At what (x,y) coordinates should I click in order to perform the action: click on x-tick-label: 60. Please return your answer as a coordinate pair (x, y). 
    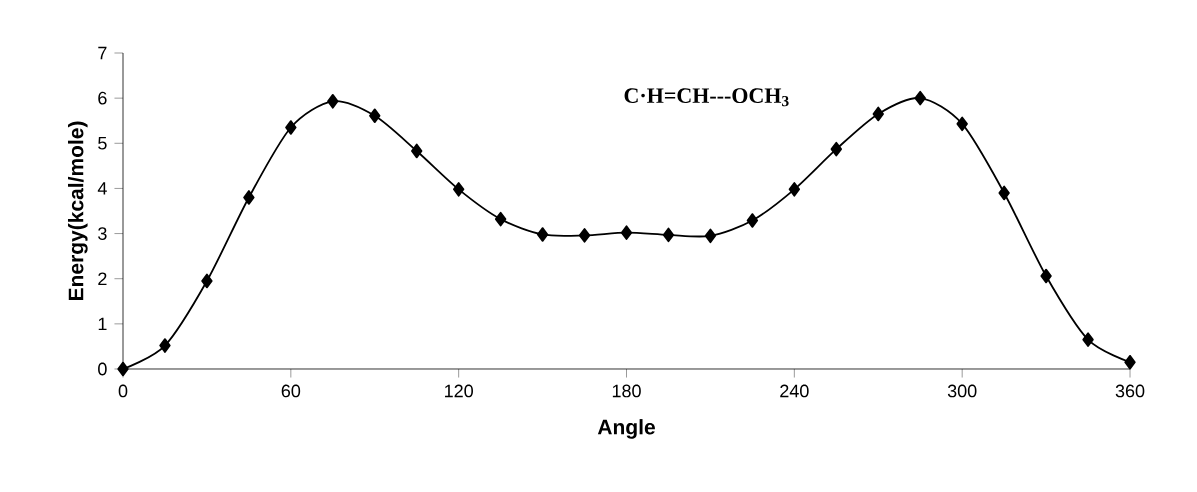
    Looking at the image, I should click on (291, 391).